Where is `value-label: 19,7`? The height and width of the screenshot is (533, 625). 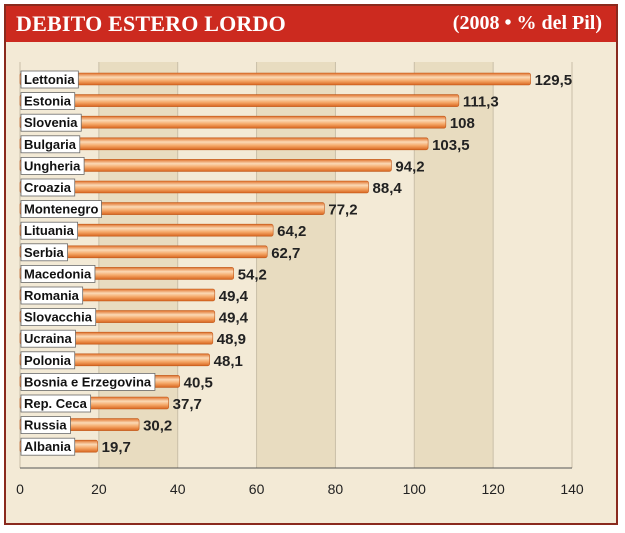
value-label: 19,7 is located at coordinates (116, 447).